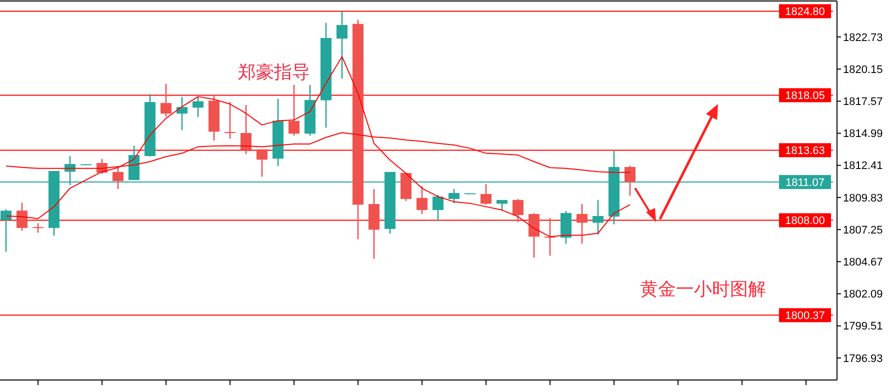 The height and width of the screenshot is (392, 892). Describe the element at coordinates (863, 102) in the screenshot. I see `y-tick-label: 1817.57` at that location.